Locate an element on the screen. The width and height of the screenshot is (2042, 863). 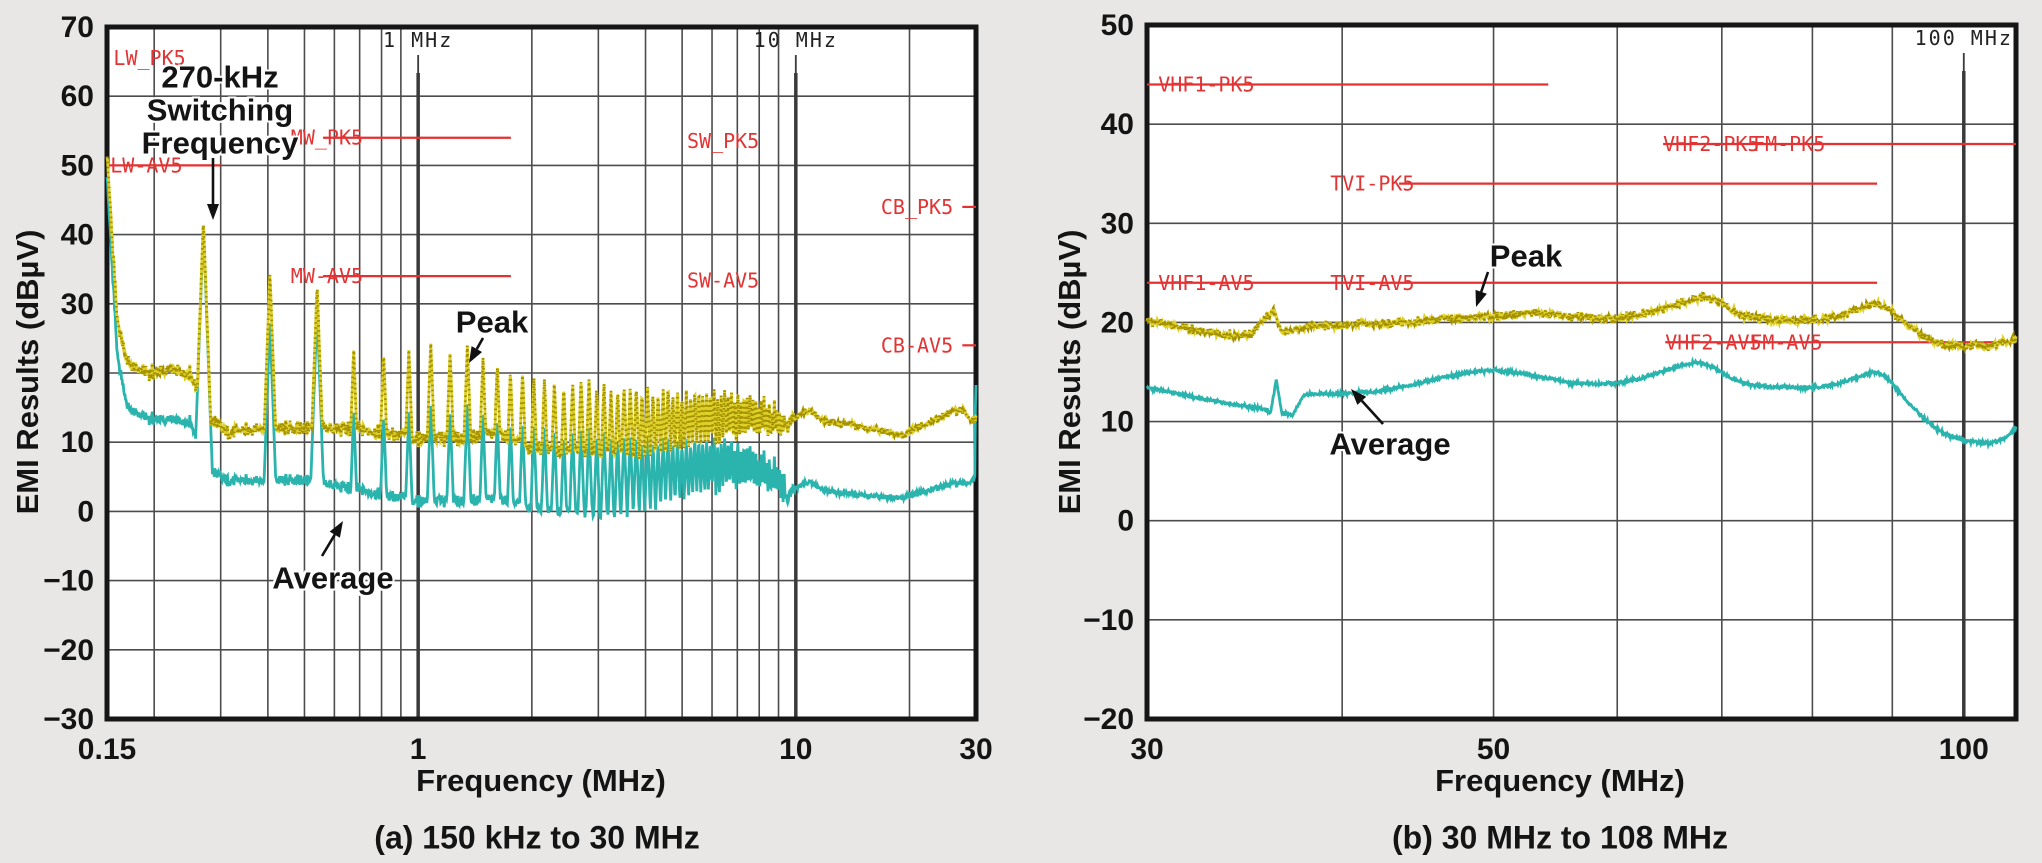
x-tick-label: 0.15 is located at coordinates (107, 749).